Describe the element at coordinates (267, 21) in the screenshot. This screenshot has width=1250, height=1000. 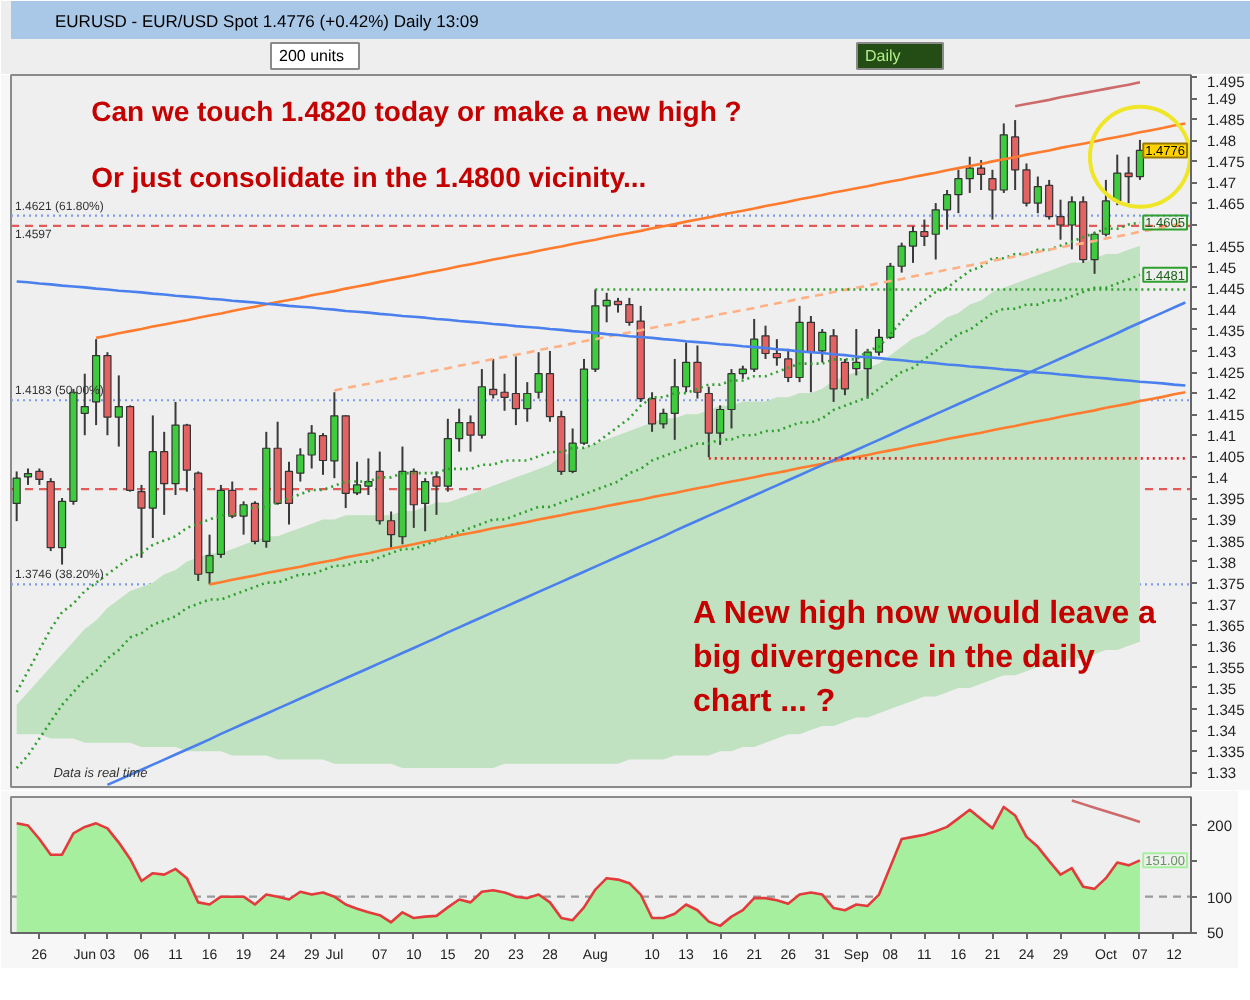
I see `chart-title: EURUSD - EUR/USD Spot 1.4776 (+0.42%) Daily 13:09` at that location.